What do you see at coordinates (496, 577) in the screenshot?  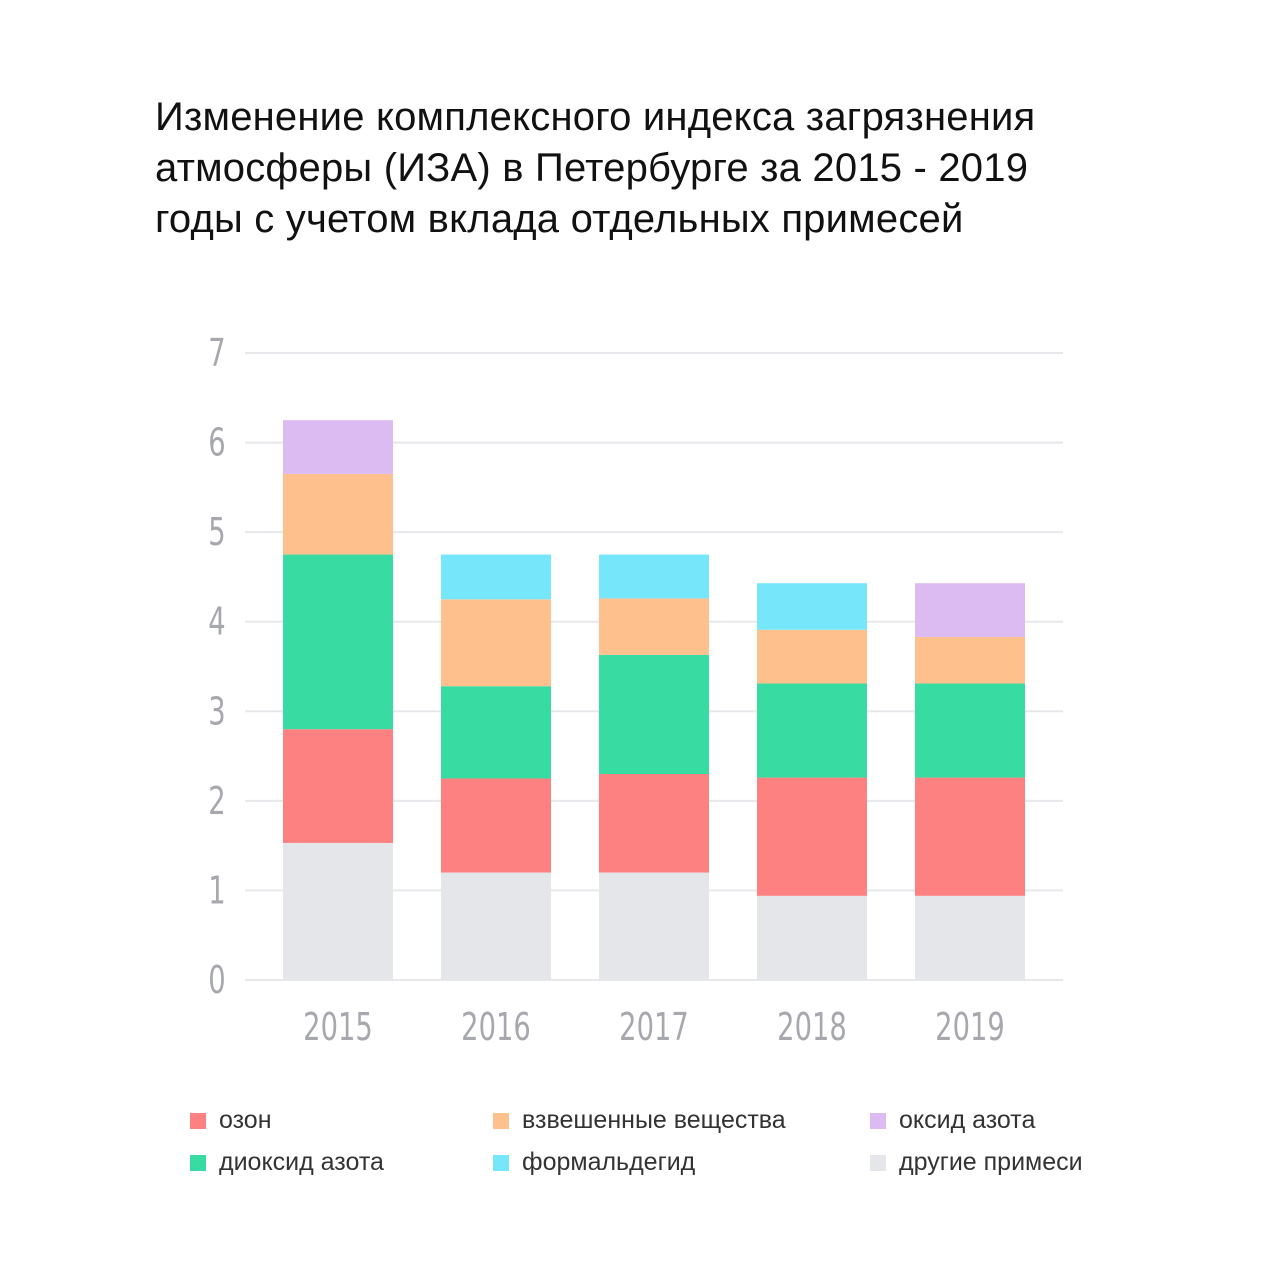 I see `bar-2016-формальдегид` at bounding box center [496, 577].